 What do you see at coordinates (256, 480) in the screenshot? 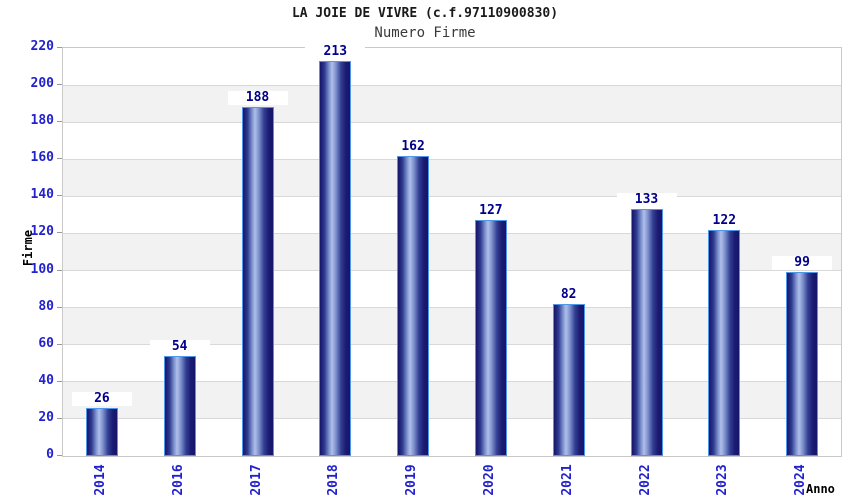
I see `x-tick-label: 2017` at bounding box center [256, 480].